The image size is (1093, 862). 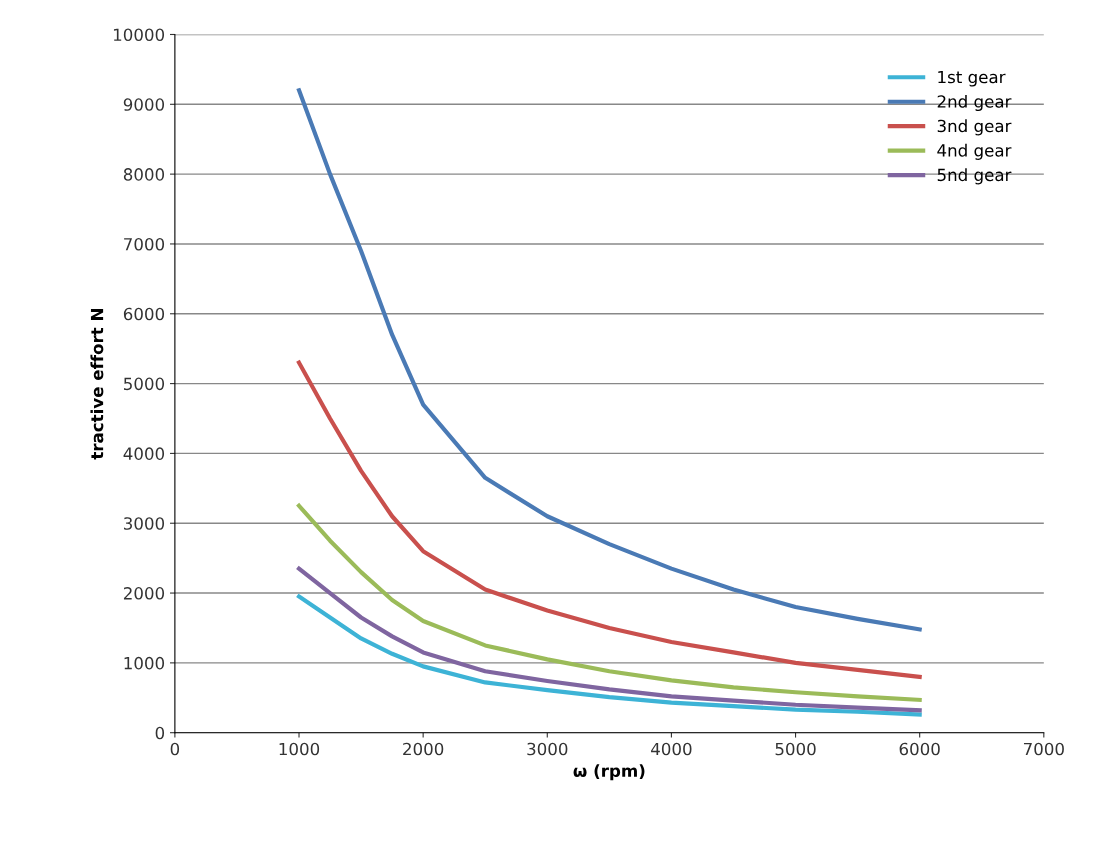 I want to click on y-tick-label: 2000, so click(x=144, y=593).